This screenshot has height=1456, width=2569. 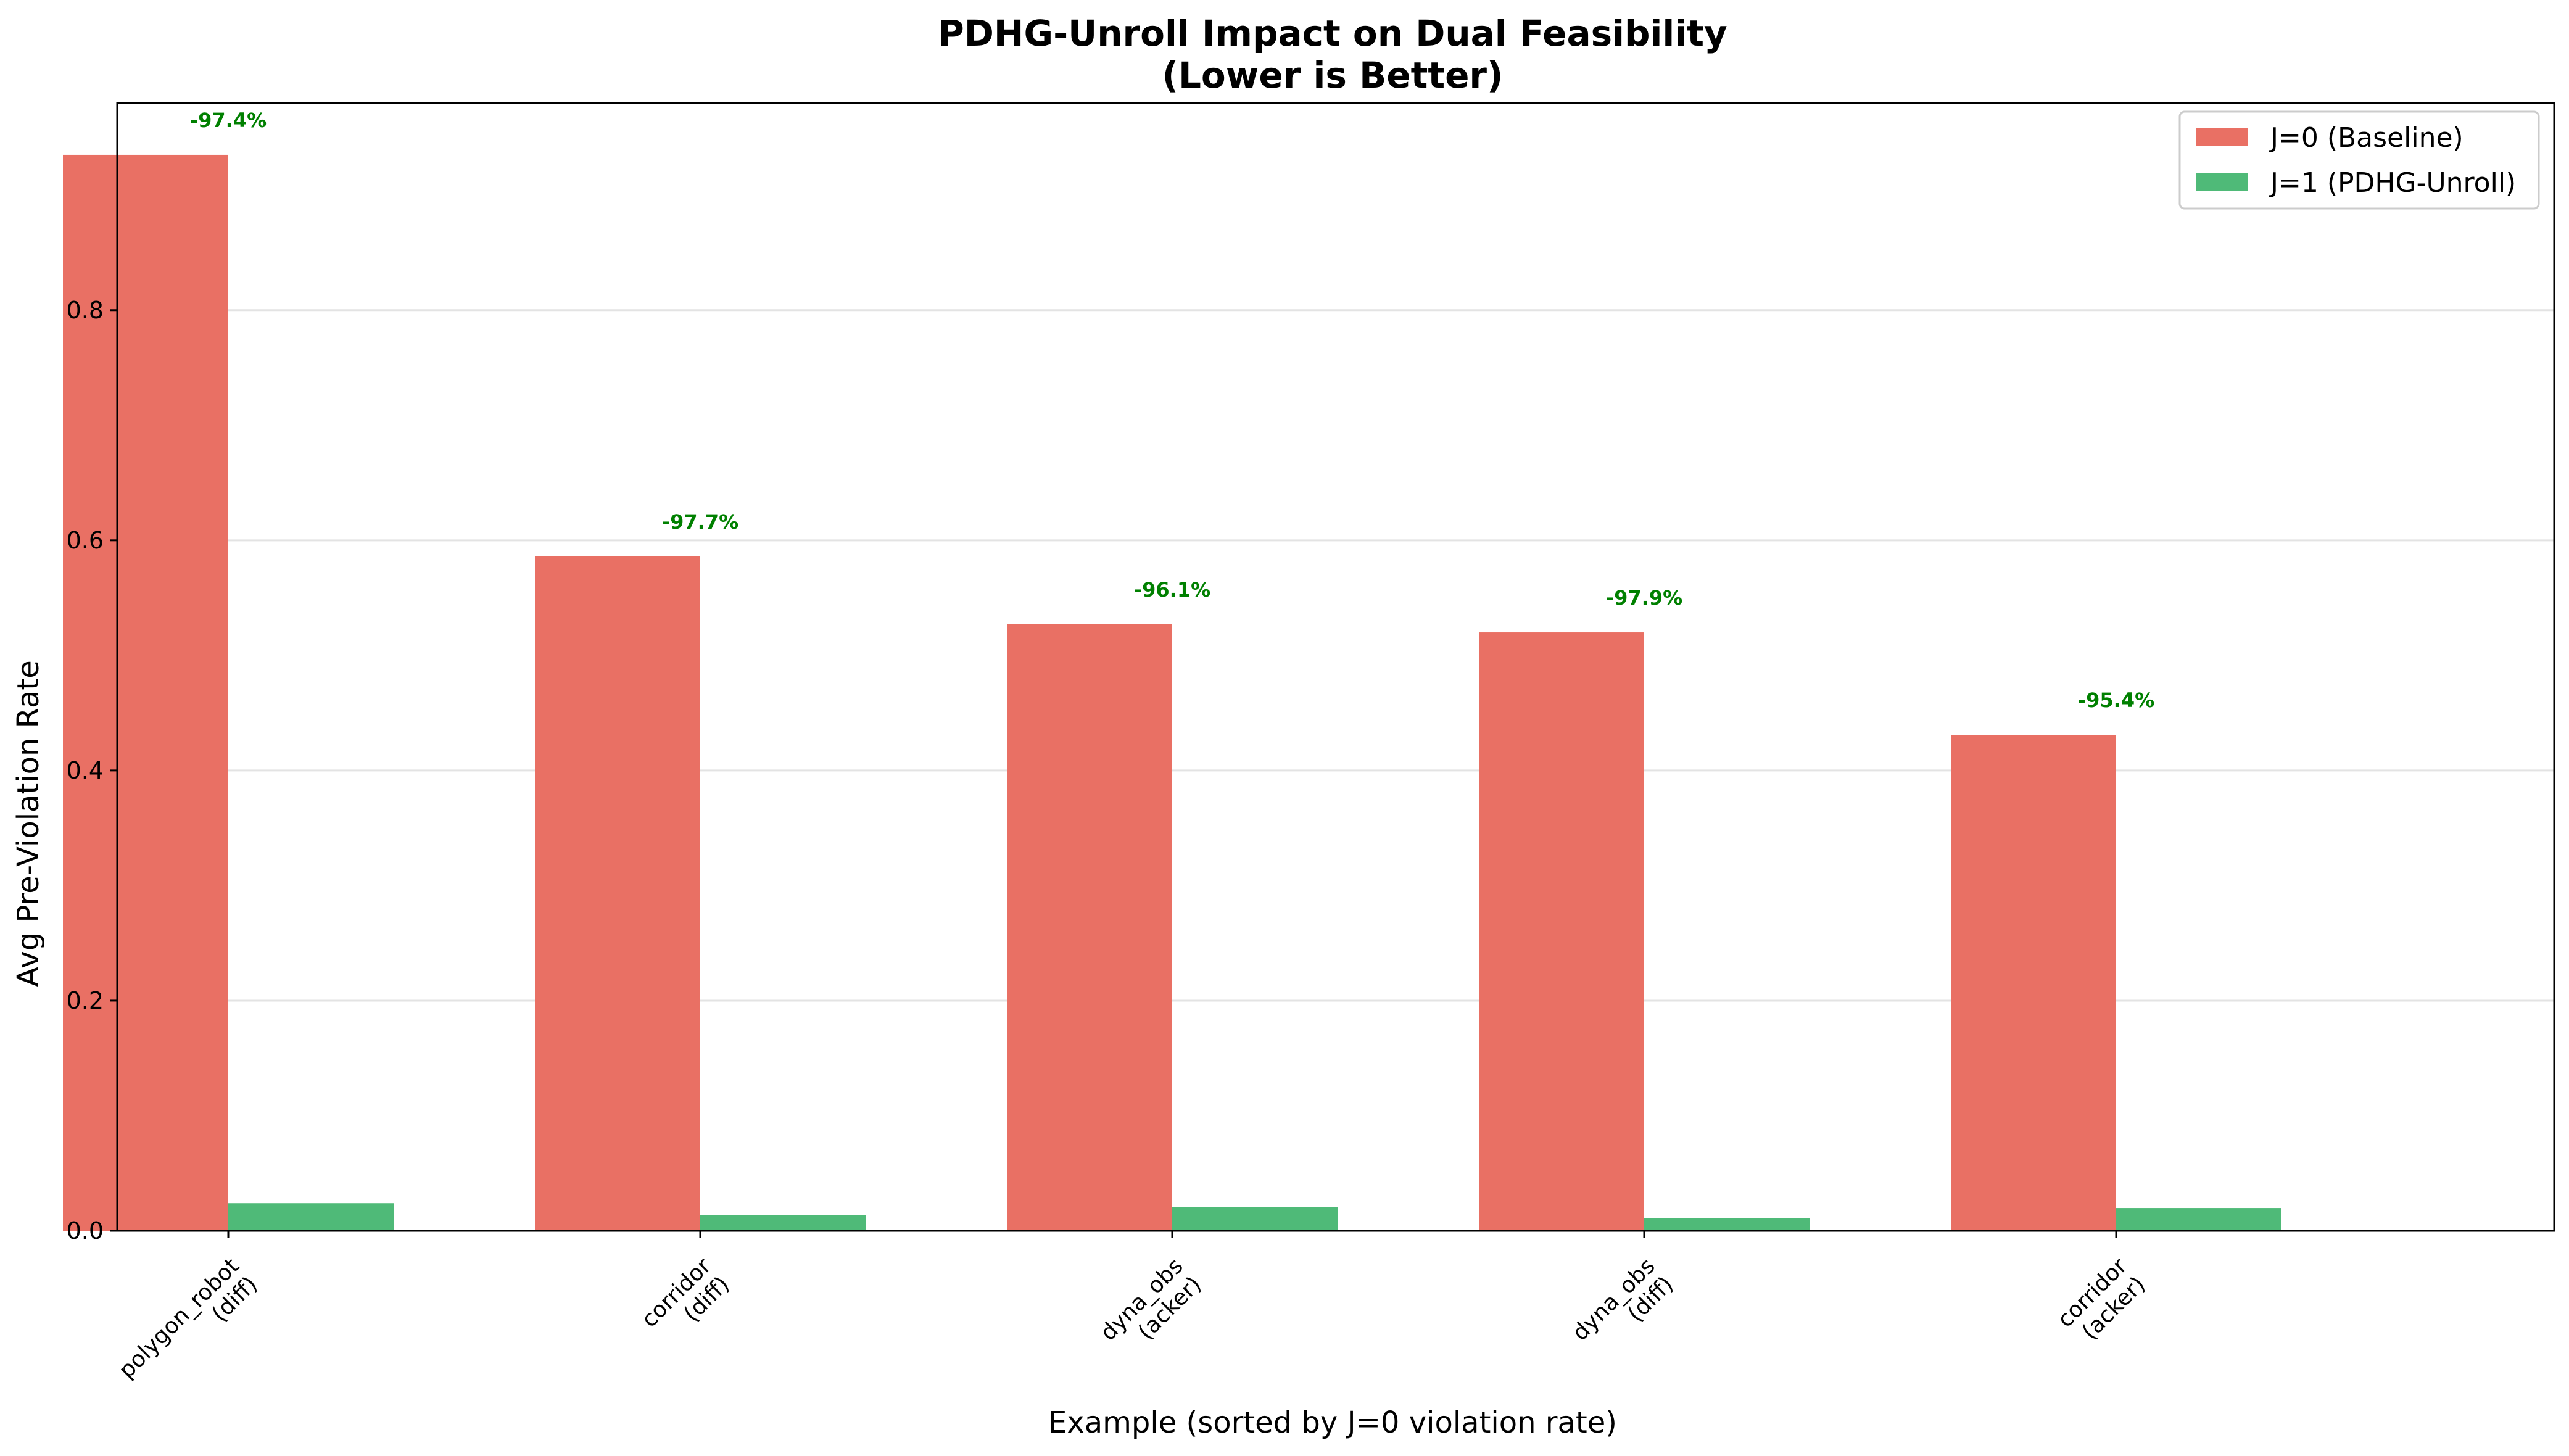 I want to click on y-axis-label: Avg Pre-Violation Rate, so click(x=29, y=824).